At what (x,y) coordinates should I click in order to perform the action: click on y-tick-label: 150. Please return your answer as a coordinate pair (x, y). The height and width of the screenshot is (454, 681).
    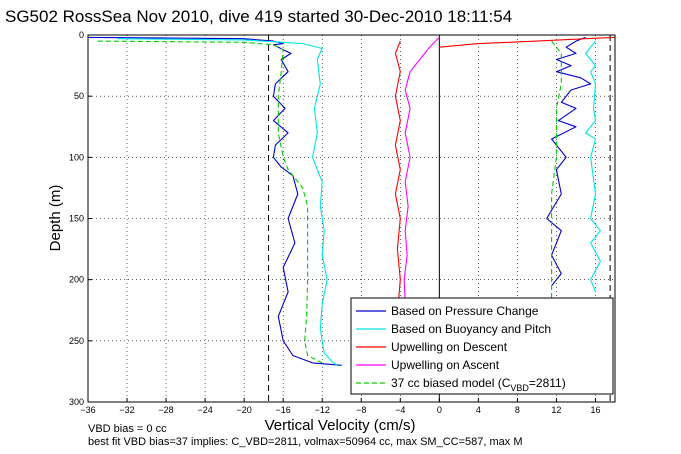
    Looking at the image, I should click on (76, 219).